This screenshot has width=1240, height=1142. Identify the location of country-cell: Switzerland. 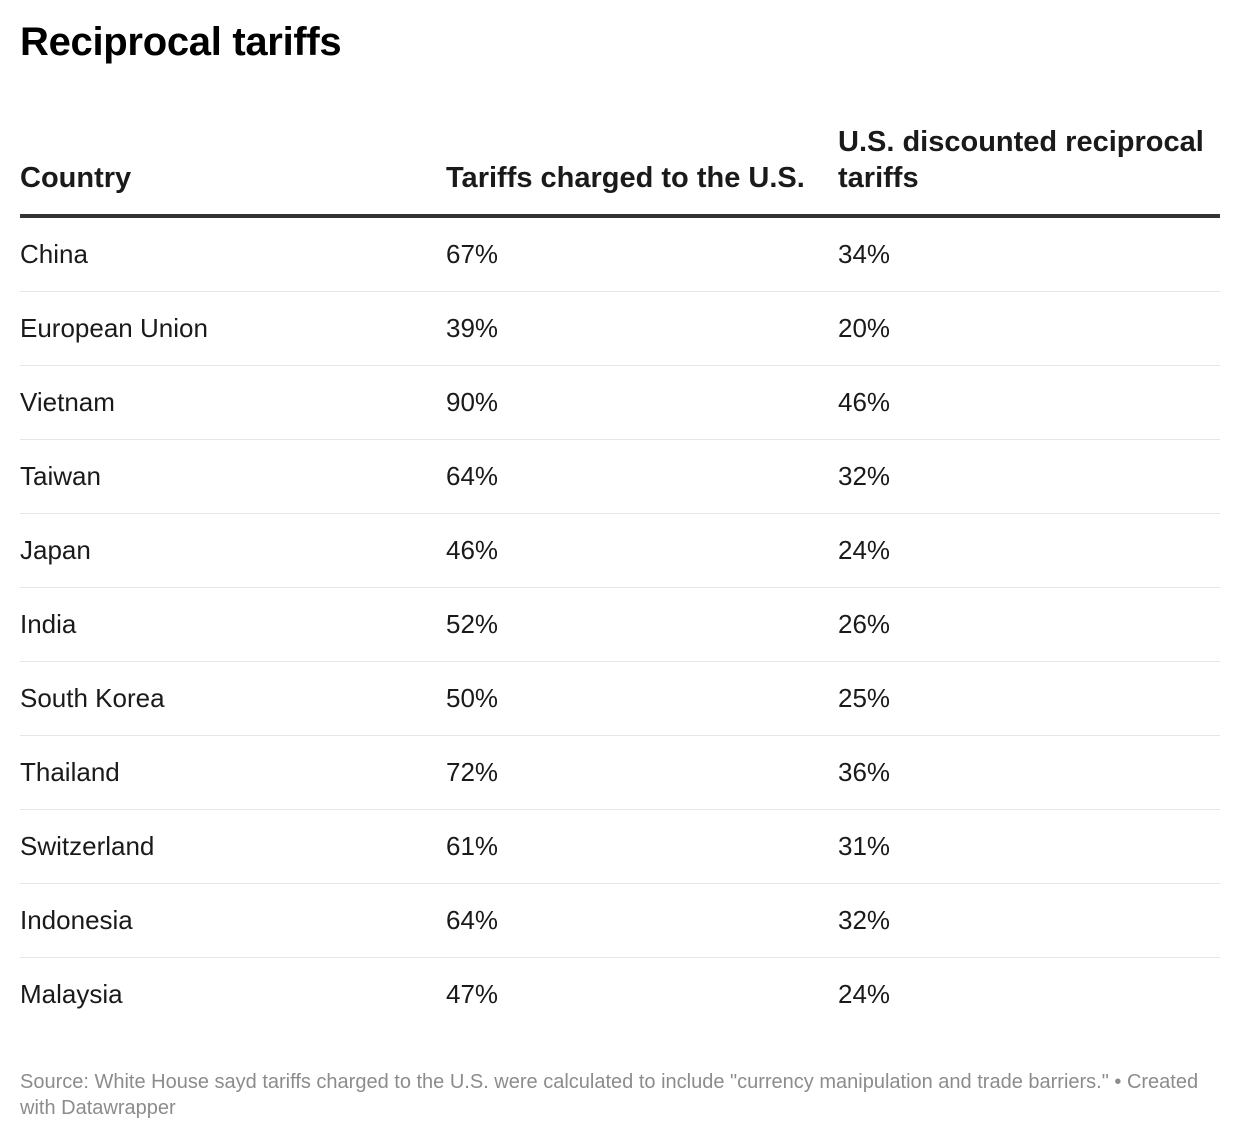
(233, 846).